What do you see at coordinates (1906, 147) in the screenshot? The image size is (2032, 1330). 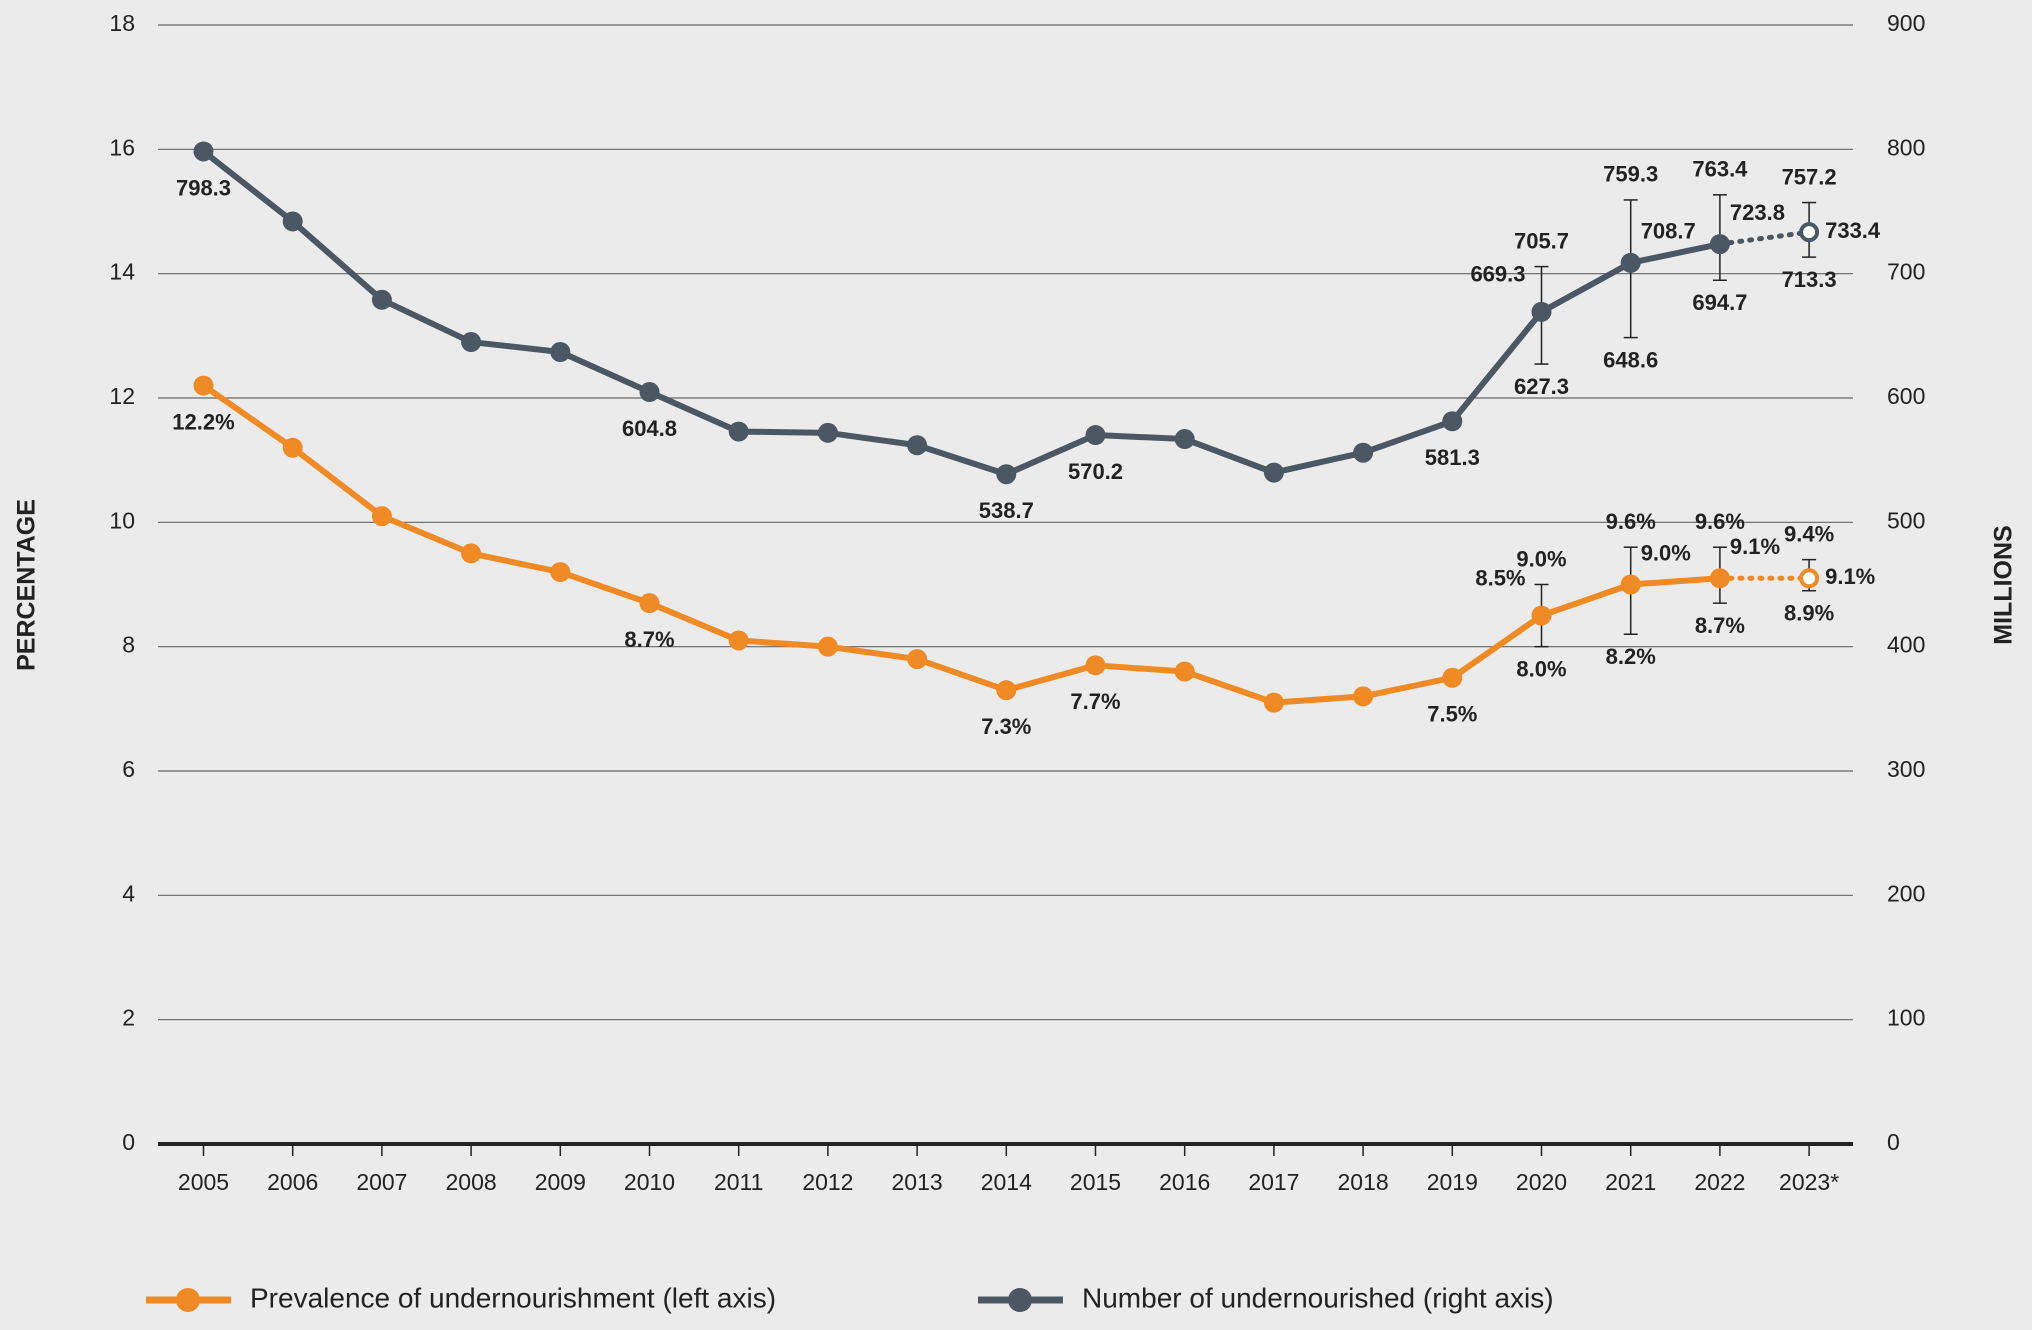 I see `y2-tick-label: 800` at bounding box center [1906, 147].